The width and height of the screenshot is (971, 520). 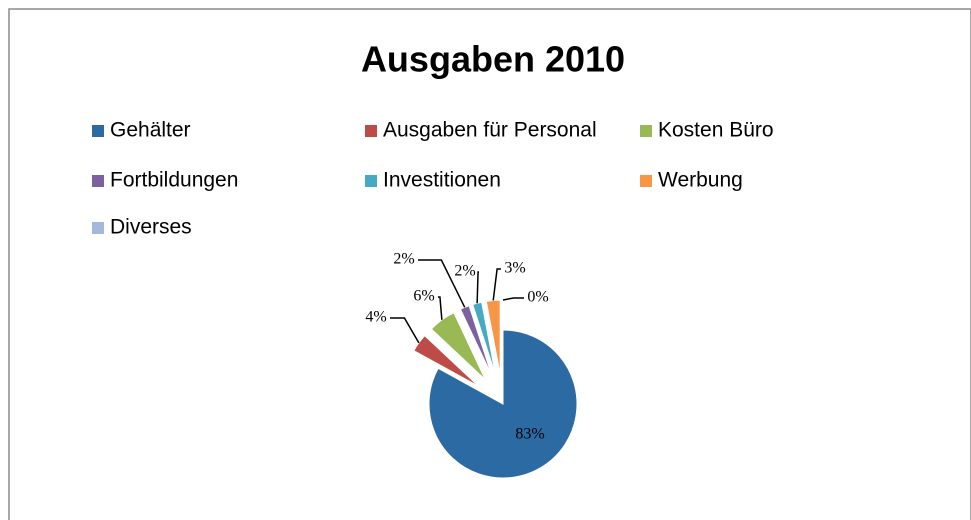 I want to click on data-label: 83%, so click(x=529, y=434).